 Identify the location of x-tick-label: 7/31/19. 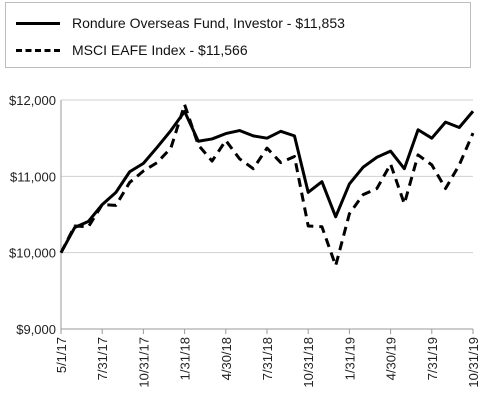
(432, 358).